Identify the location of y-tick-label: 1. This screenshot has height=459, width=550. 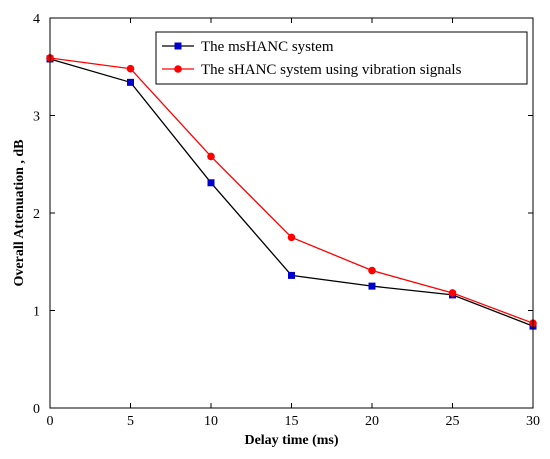
(36, 312).